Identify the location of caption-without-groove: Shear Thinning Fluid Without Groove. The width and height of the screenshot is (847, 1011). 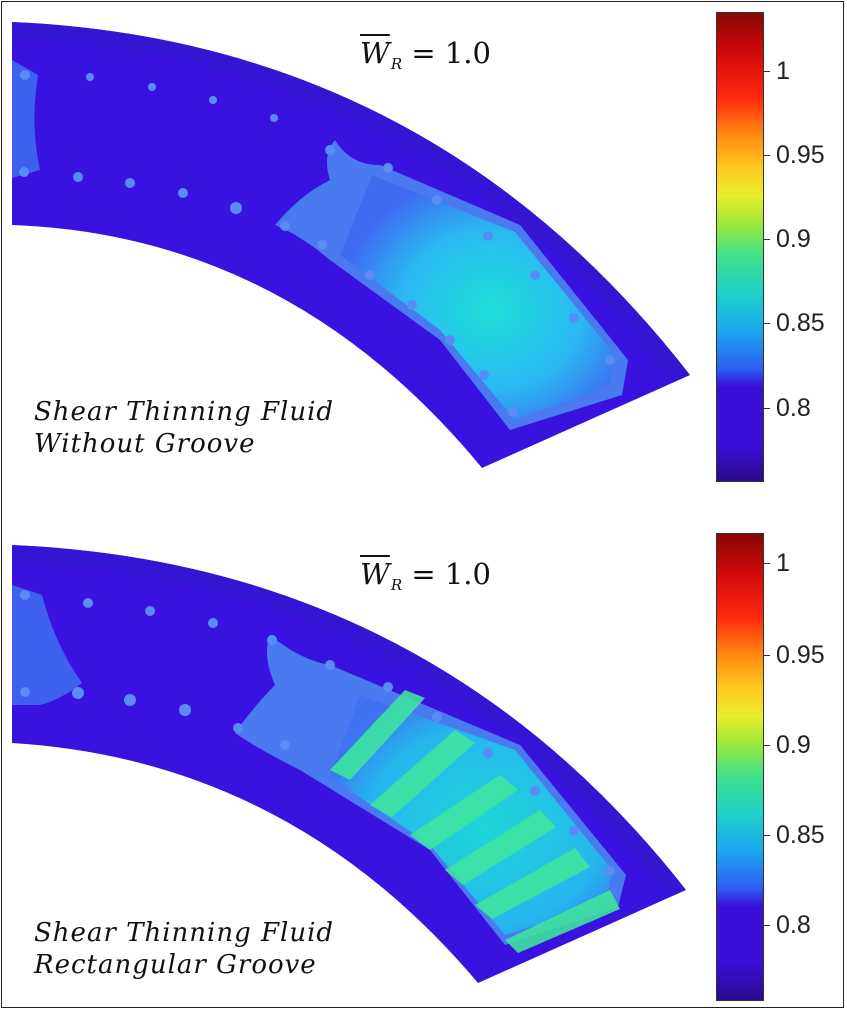
(184, 428).